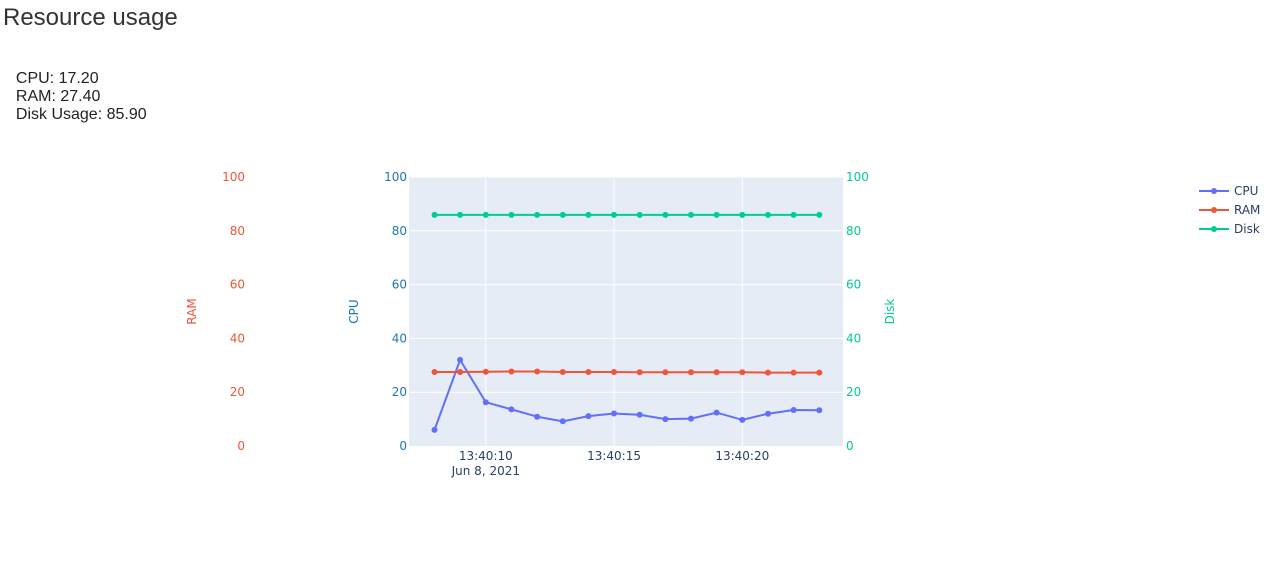 The image size is (1279, 585). What do you see at coordinates (403, 446) in the screenshot?
I see `y-tick-label-cpu: 0` at bounding box center [403, 446].